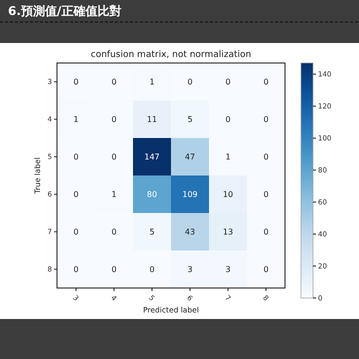  I want to click on data-label: 43, so click(190, 232).